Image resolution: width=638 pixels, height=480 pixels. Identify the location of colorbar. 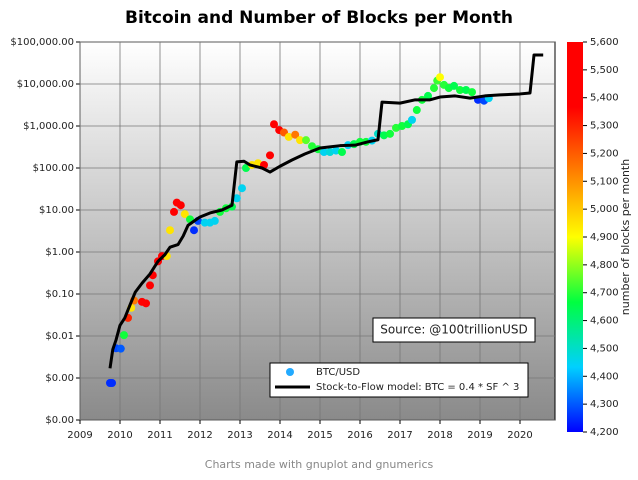
(575, 237).